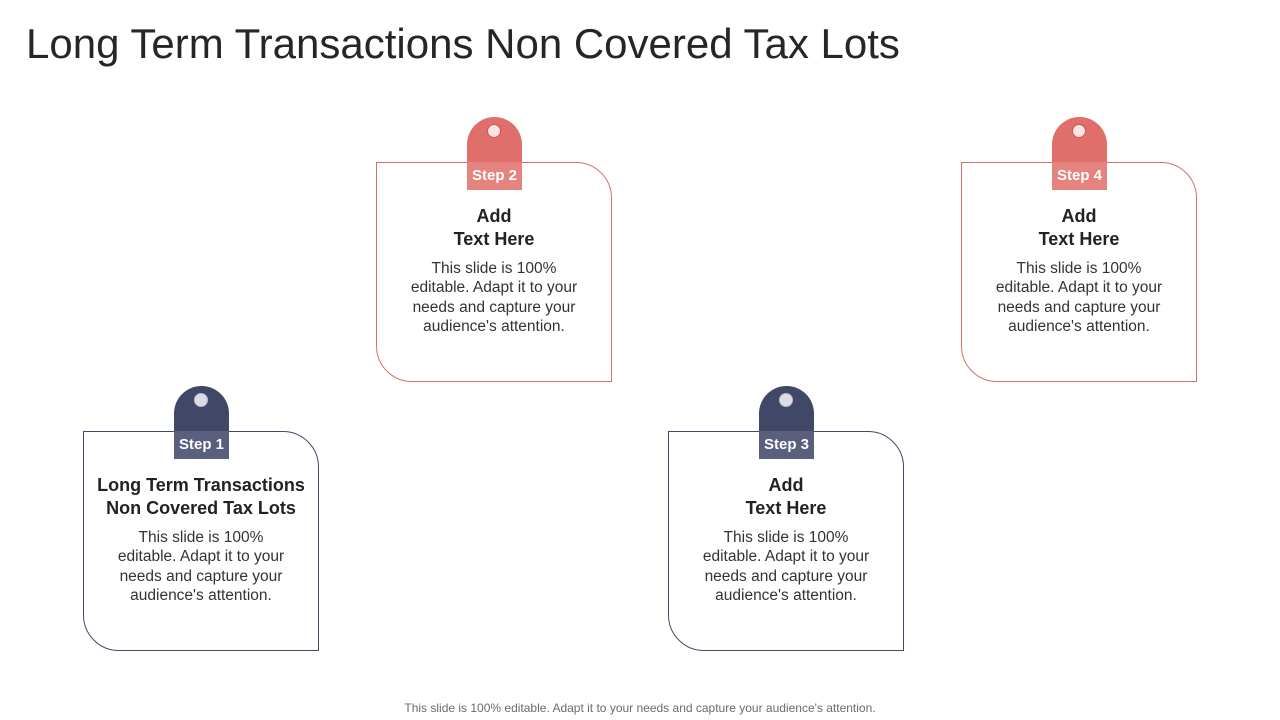  Describe the element at coordinates (201, 422) in the screenshot. I see `step-1-tag: Step 1` at that location.